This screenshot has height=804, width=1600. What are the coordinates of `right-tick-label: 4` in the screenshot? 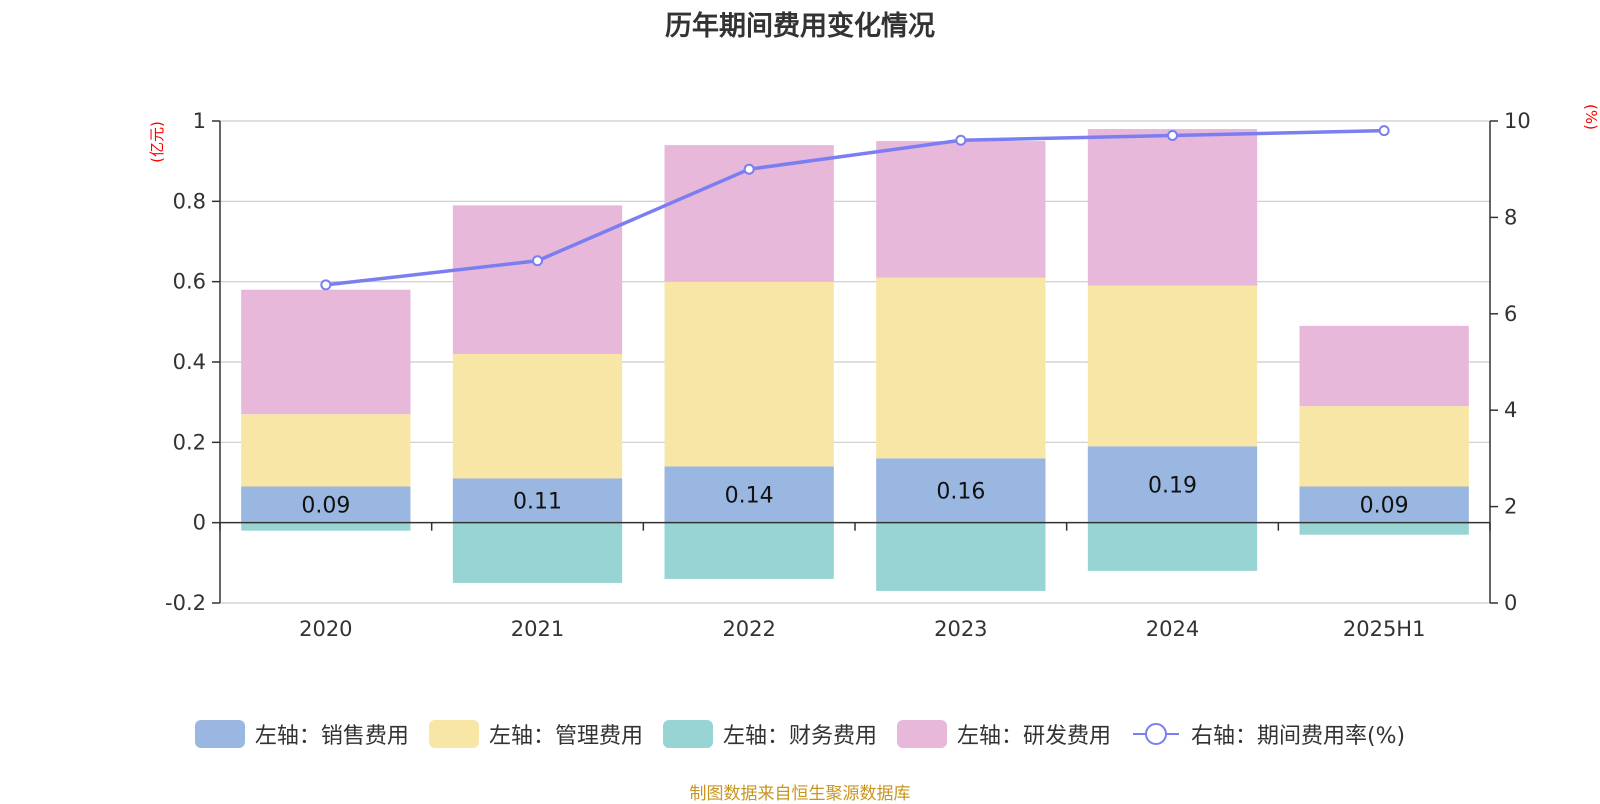 It's located at (1510, 410).